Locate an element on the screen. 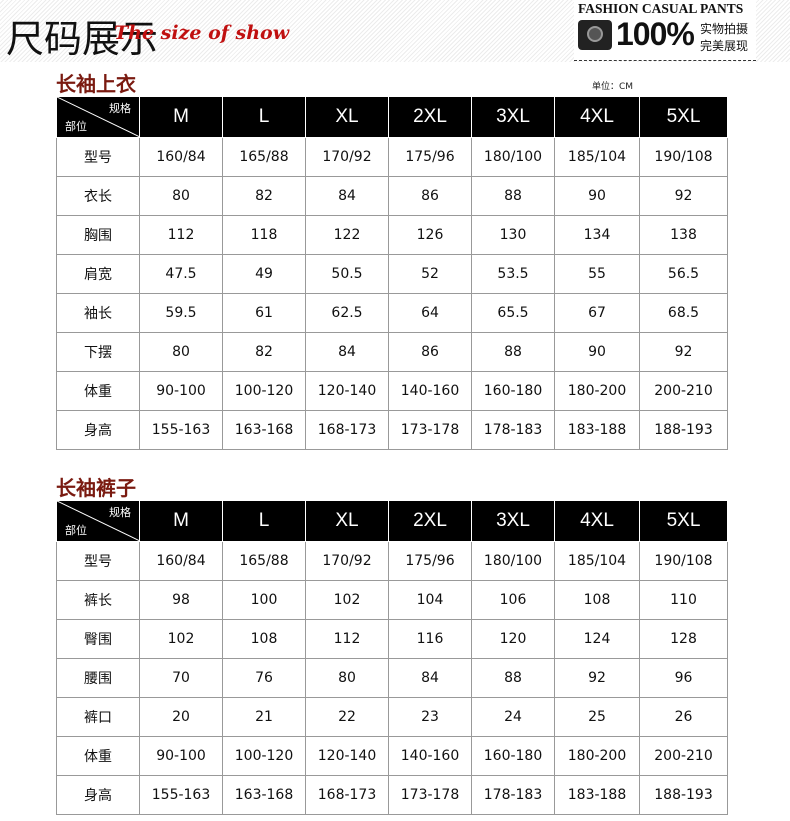  size-header: 5XL is located at coordinates (683, 117).